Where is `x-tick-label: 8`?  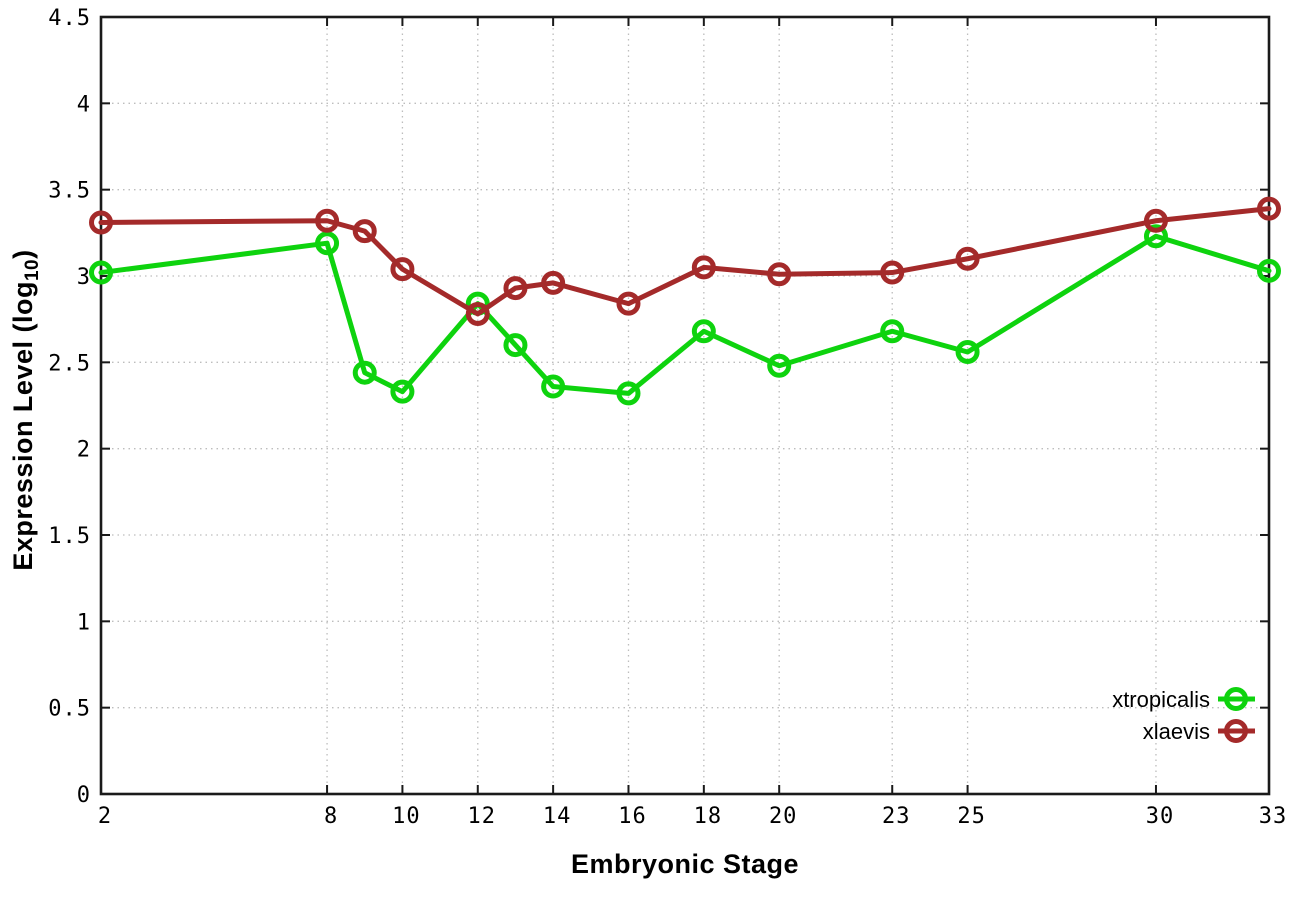
x-tick-label: 8 is located at coordinates (331, 816).